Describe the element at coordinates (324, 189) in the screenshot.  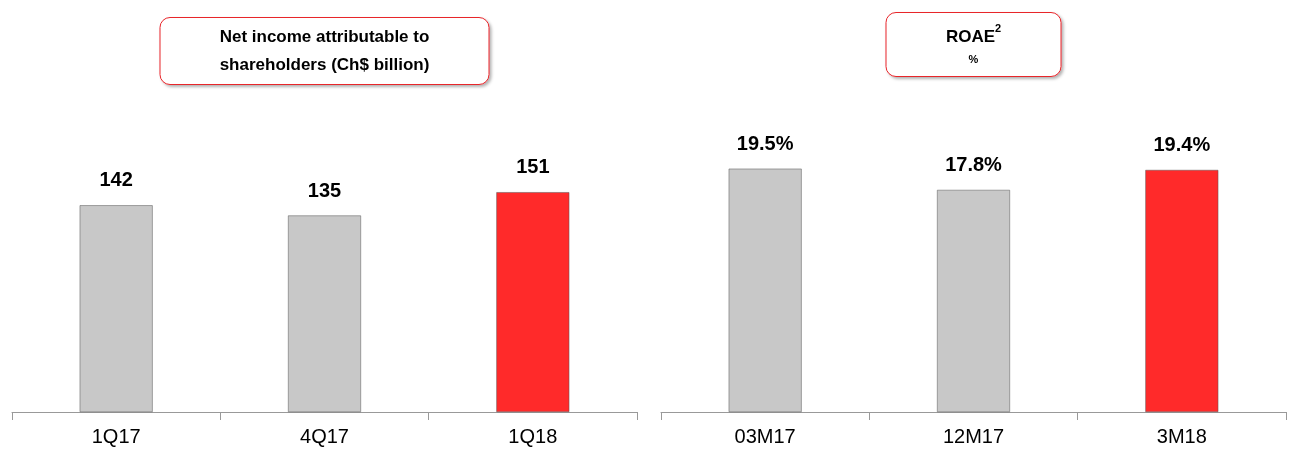
I see `data-label: 135` at that location.